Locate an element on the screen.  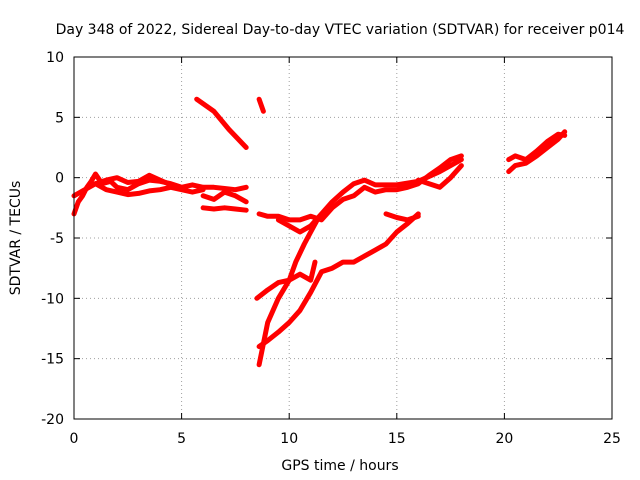
x-axis-label: GPS time / hours is located at coordinates (339, 466).